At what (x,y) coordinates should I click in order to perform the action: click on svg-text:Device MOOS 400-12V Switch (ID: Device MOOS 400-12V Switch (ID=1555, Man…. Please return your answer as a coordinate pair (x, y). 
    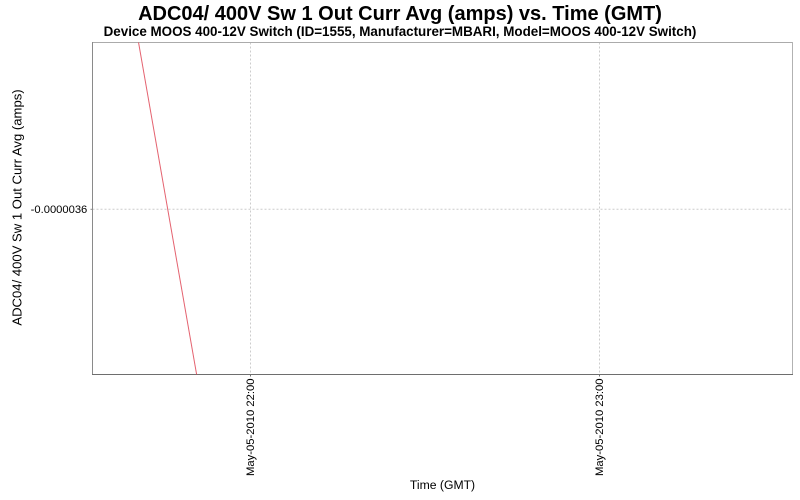
    Looking at the image, I should click on (400, 31).